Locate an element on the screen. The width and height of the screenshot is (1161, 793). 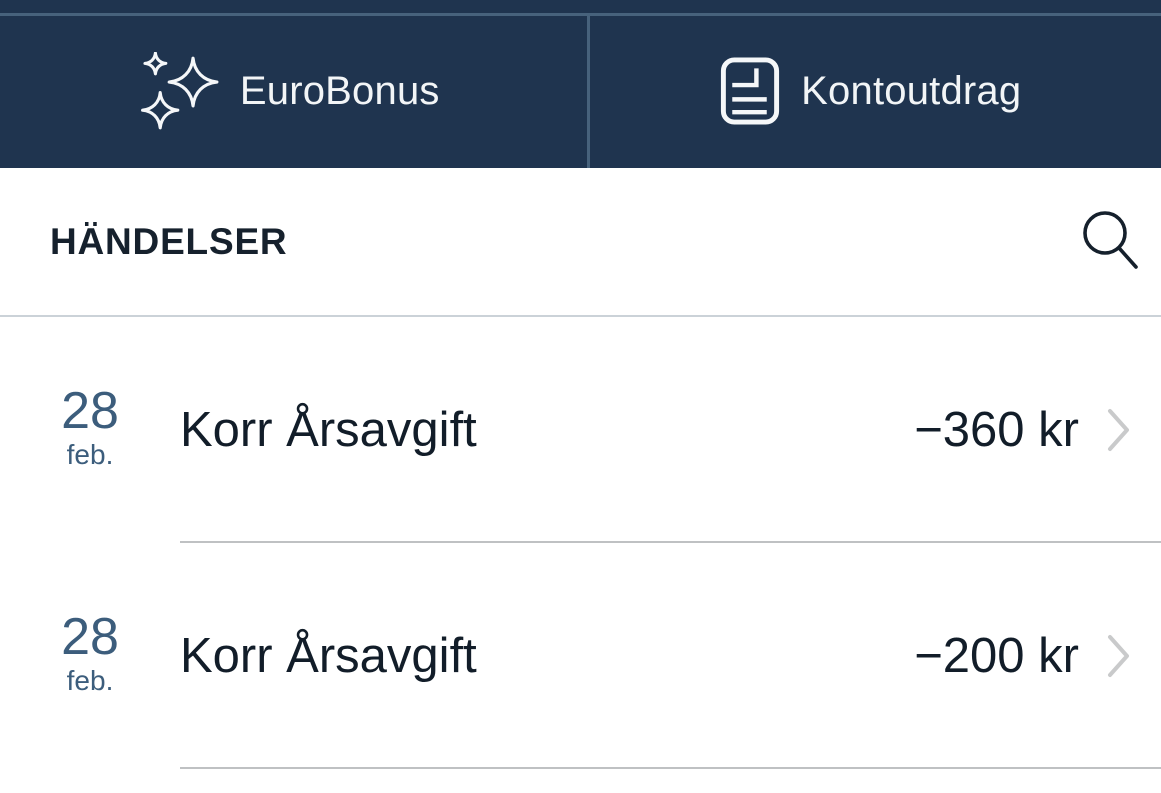
header-top-line is located at coordinates (580, 14).